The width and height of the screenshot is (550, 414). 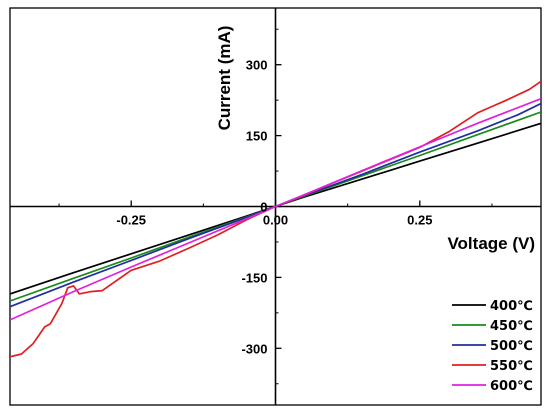 What do you see at coordinates (257, 65) in the screenshot?
I see `y-tick-label: 300` at bounding box center [257, 65].